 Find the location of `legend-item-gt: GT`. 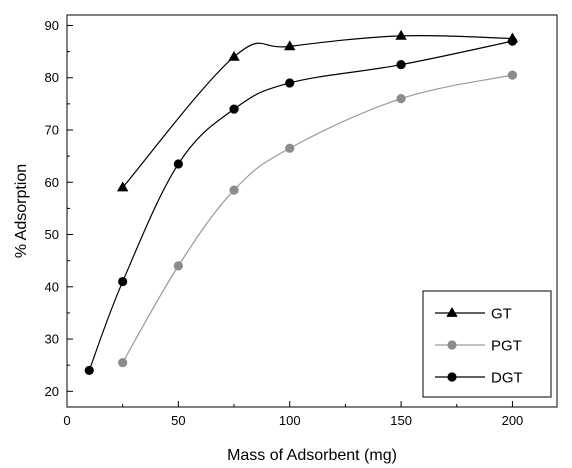

legend-item-gt: GT is located at coordinates (473, 314).